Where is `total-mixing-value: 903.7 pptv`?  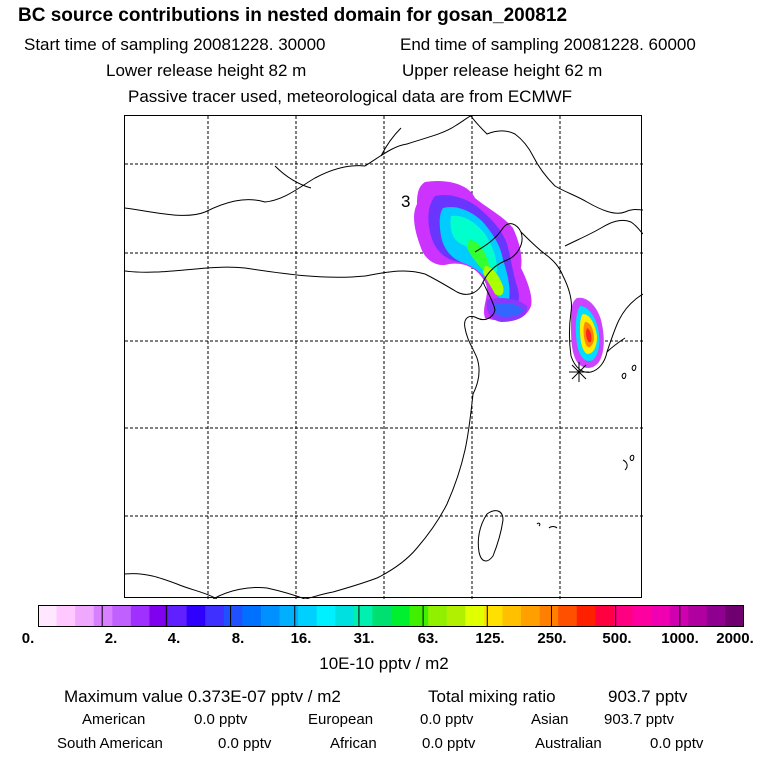
total-mixing-value: 903.7 pptv is located at coordinates (648, 696).